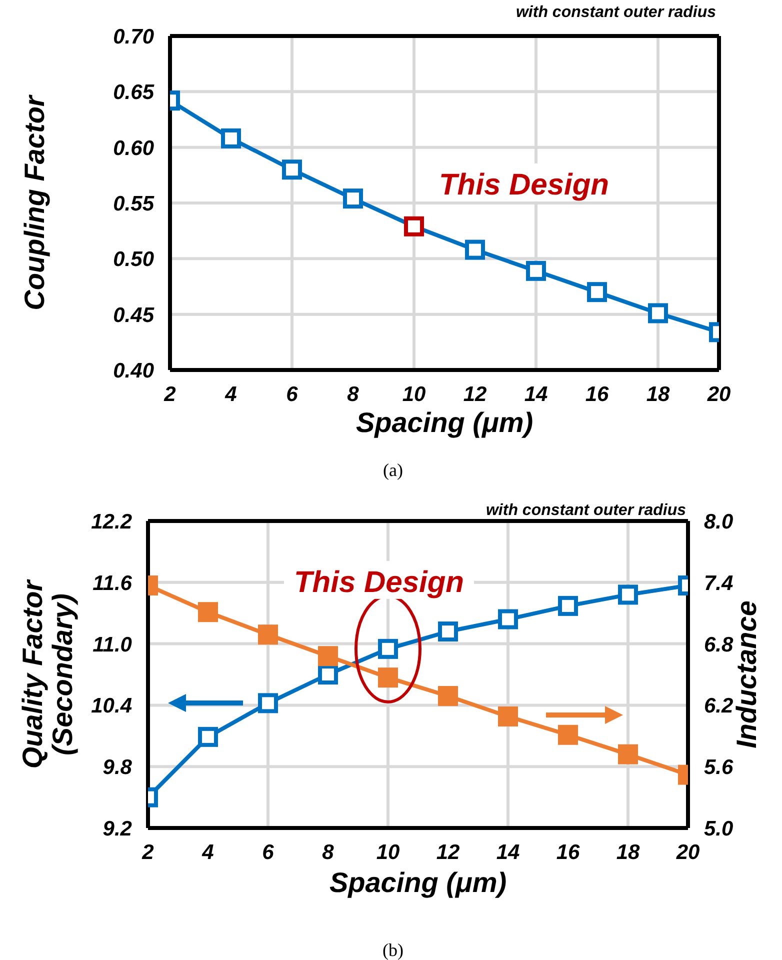  I want to click on y-tick-label: 9.8, so click(117, 768).